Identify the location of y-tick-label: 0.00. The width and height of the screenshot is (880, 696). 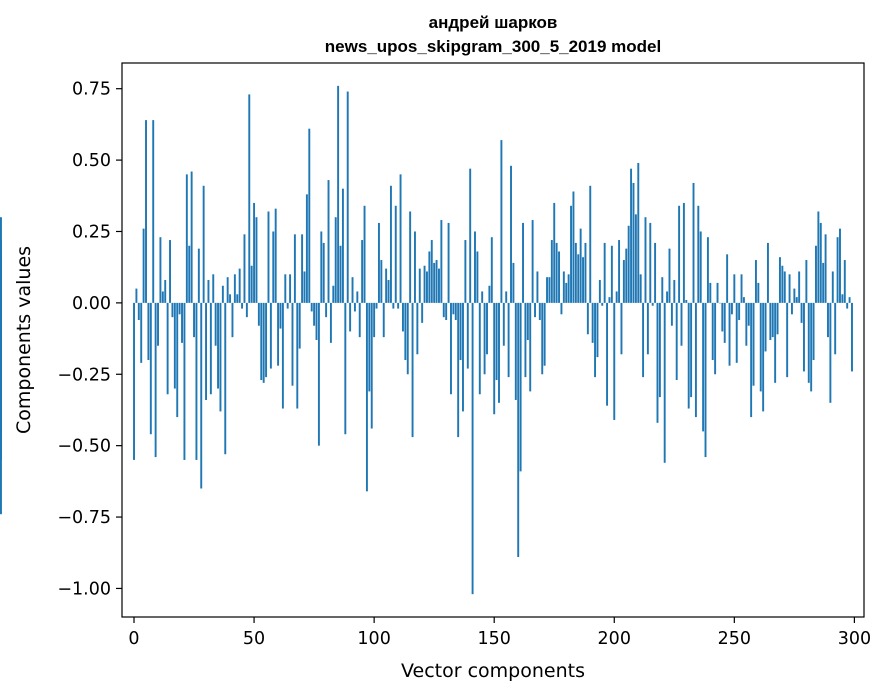
(91, 304).